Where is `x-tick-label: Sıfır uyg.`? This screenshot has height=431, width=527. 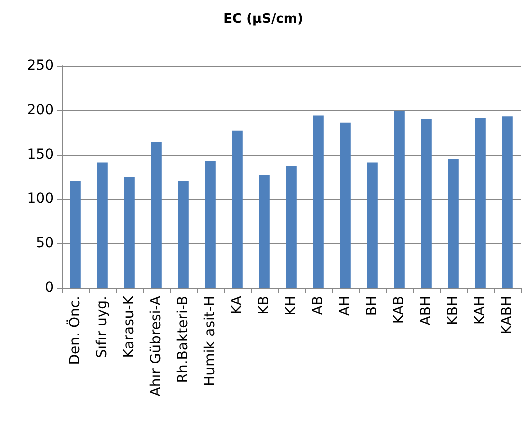
x-tick-label: Sıfır uyg. is located at coordinates (102, 327).